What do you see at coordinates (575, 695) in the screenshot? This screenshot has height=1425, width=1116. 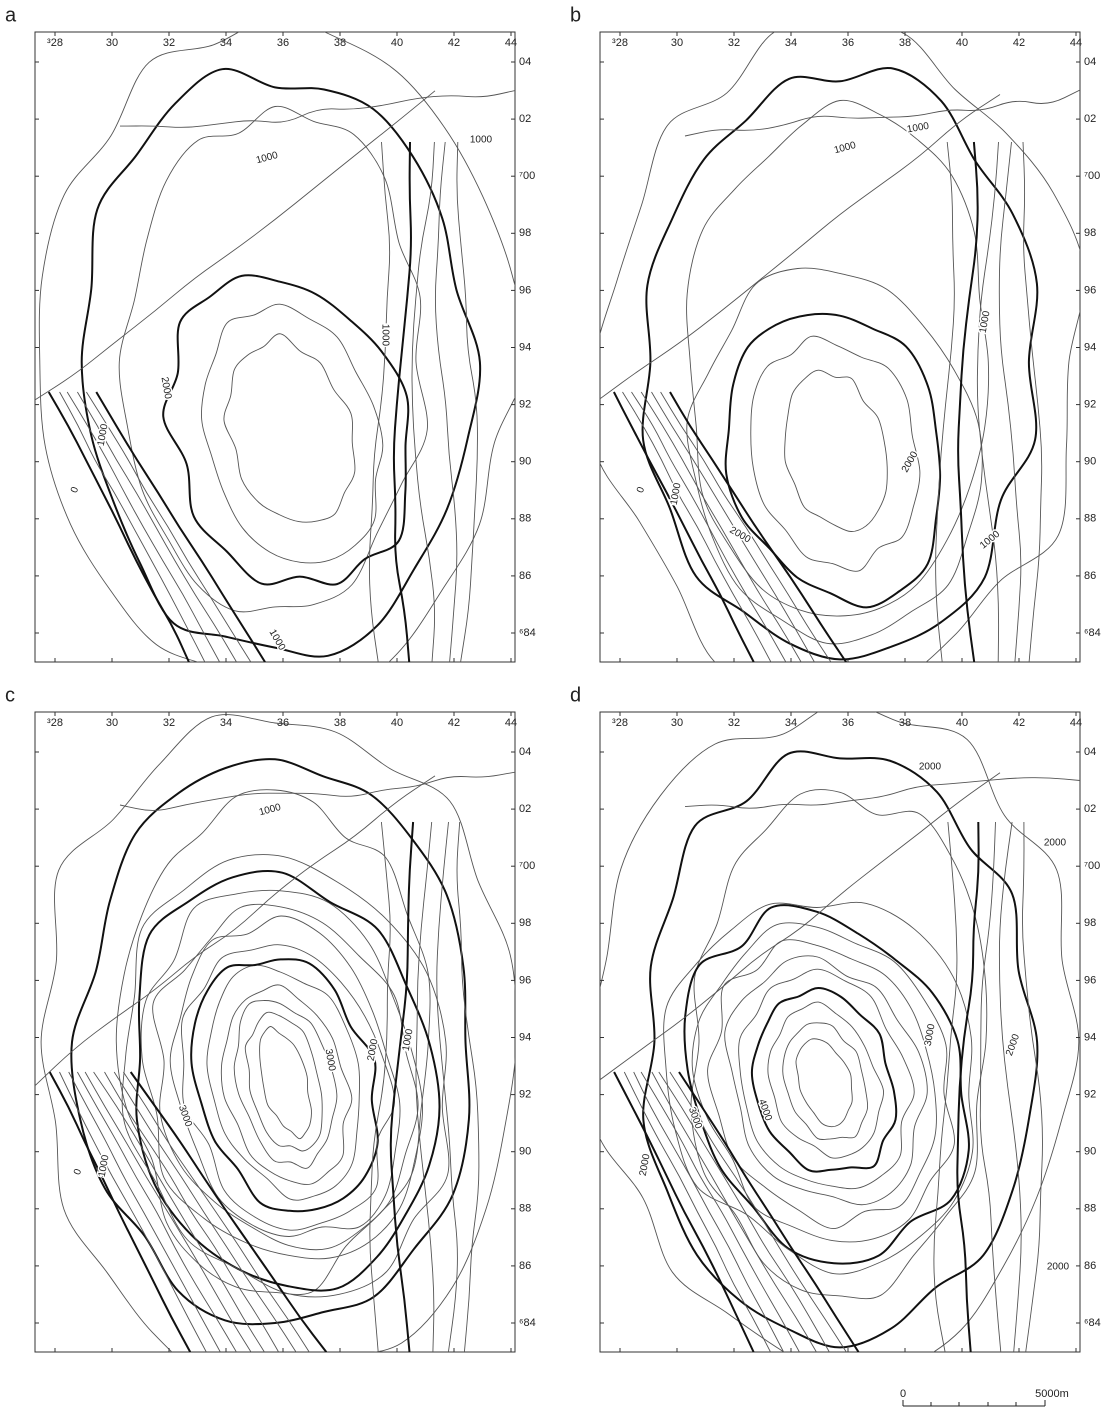 I see `panel-label: d` at bounding box center [575, 695].